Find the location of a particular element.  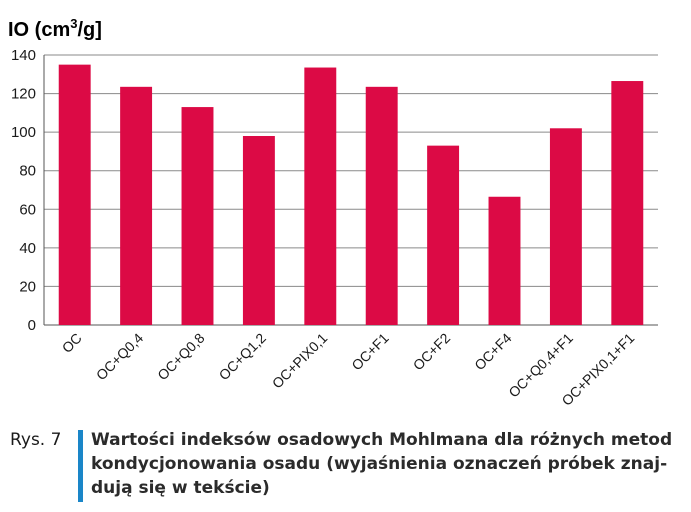

y-tick-label: 120 is located at coordinates (23, 94).